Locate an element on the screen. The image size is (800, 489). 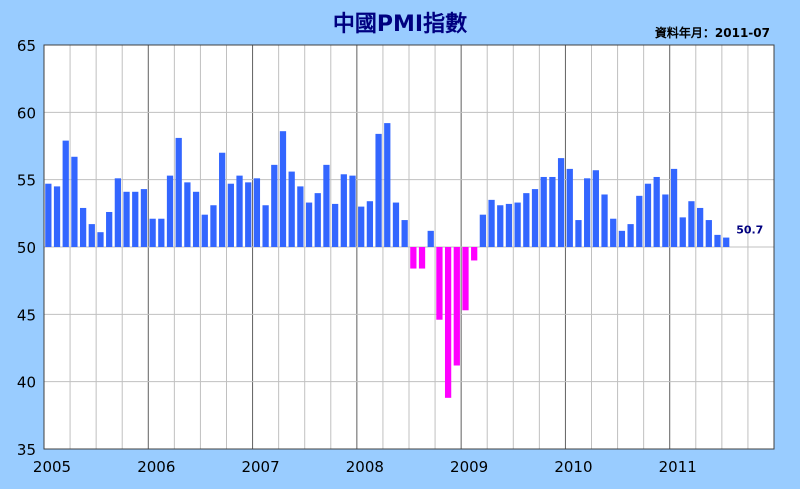
y-tick-label: 40 is located at coordinates (26, 383).